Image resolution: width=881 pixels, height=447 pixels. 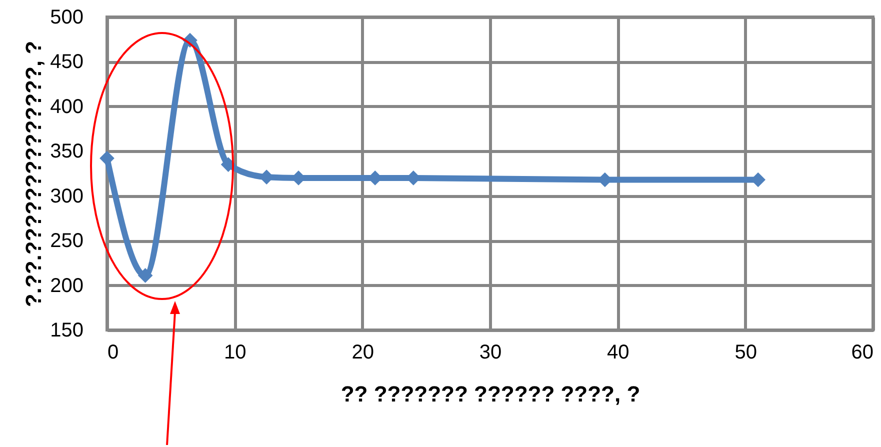 What do you see at coordinates (67, 107) in the screenshot?
I see `y-tick-label: 400` at bounding box center [67, 107].